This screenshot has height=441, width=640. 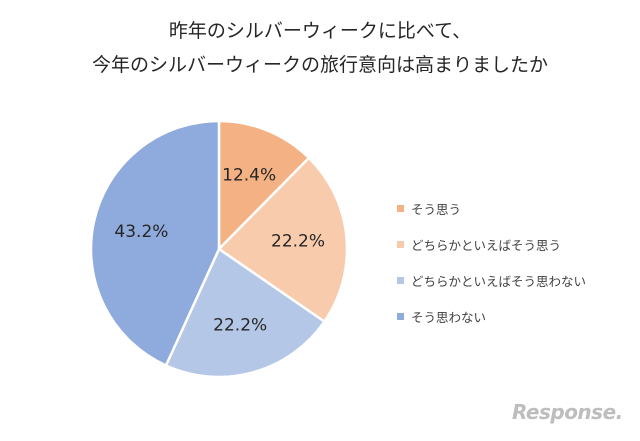 What do you see at coordinates (449, 317) in the screenshot?
I see `legend-label: そう思わない` at bounding box center [449, 317].